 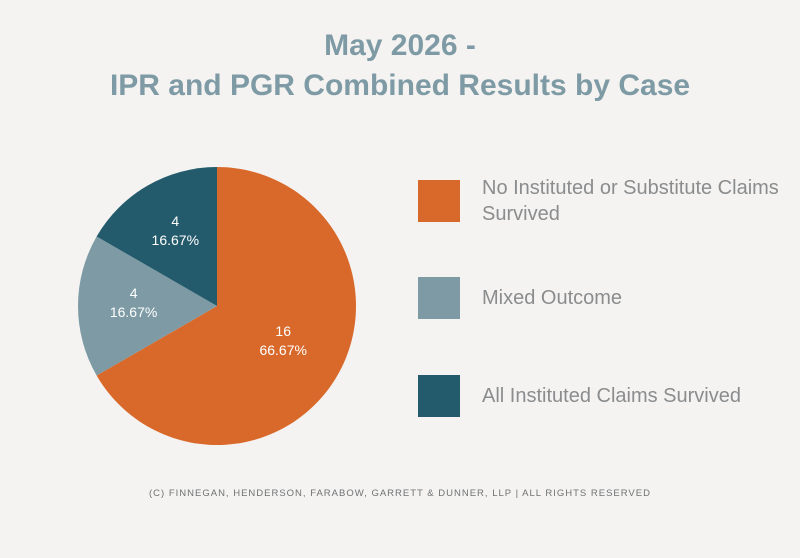 I want to click on pie-label-all-survived: 4 16.67%, so click(x=175, y=230).